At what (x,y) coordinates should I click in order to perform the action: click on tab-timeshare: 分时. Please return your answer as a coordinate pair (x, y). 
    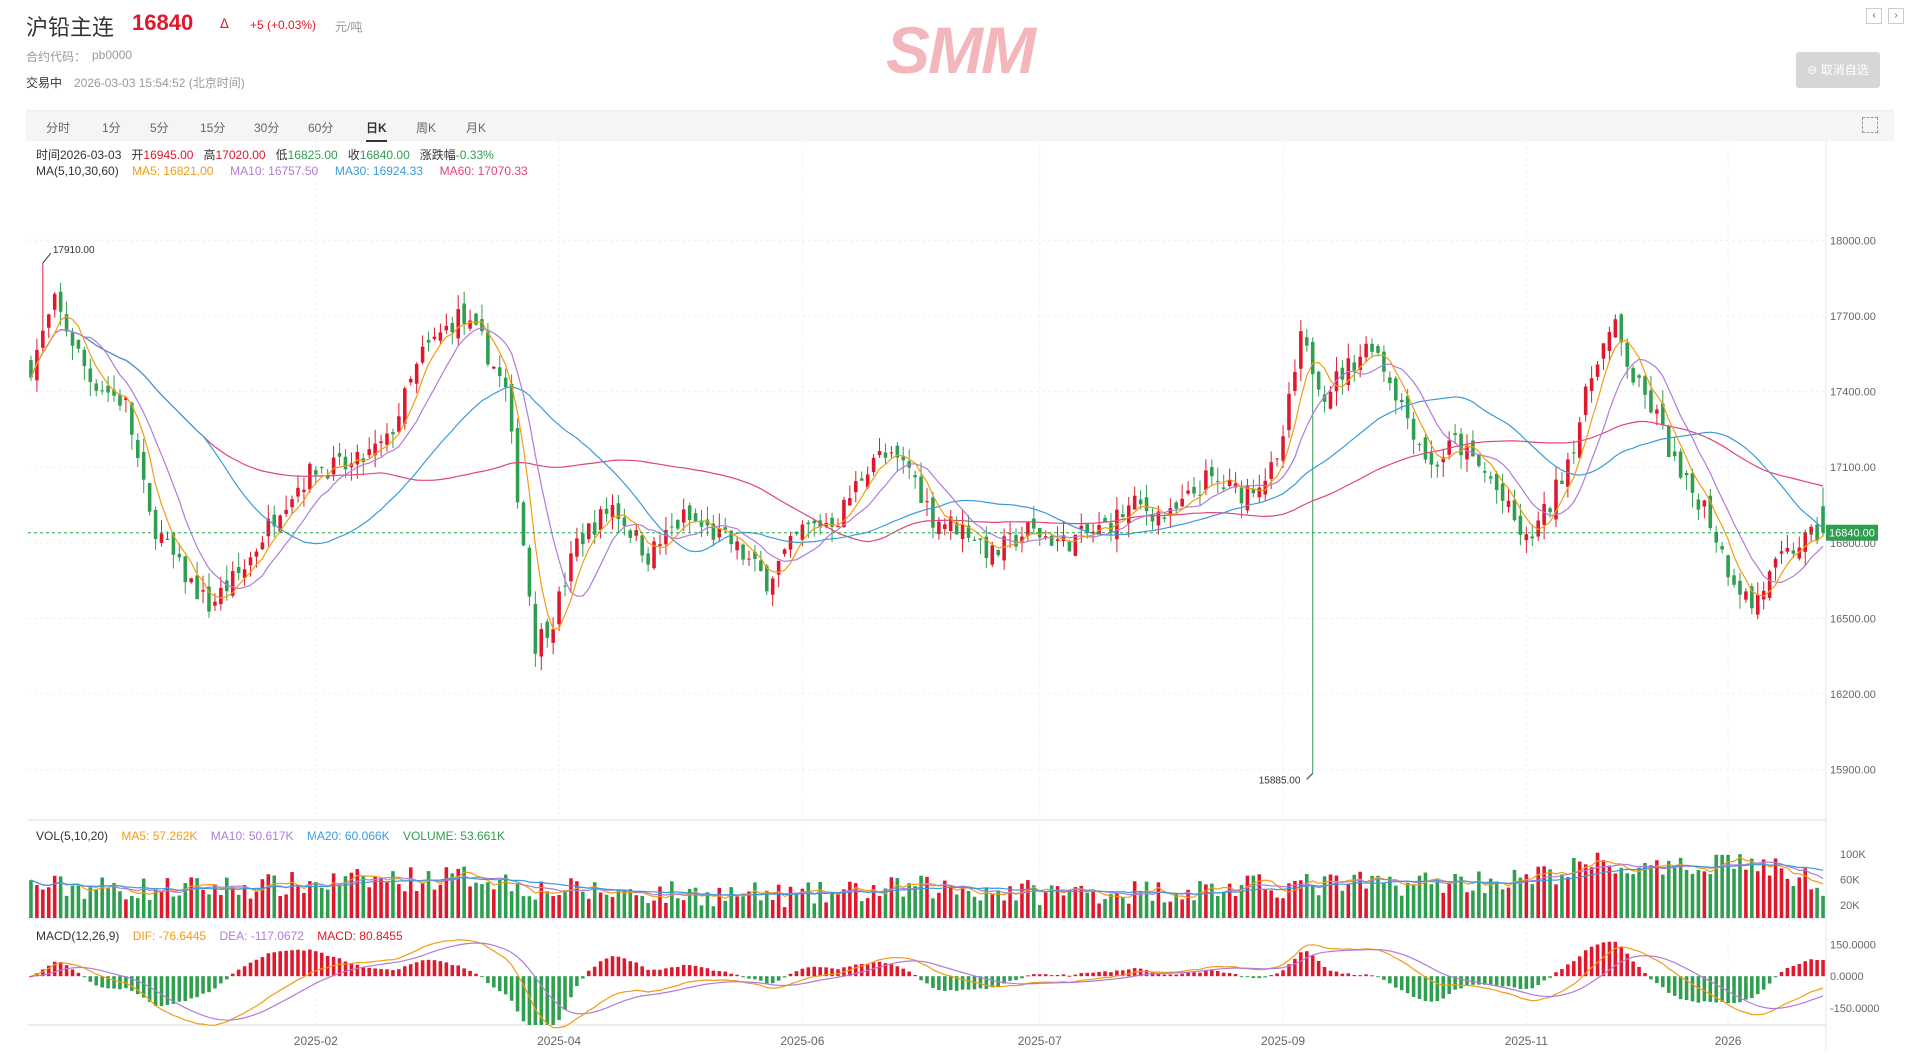
    Looking at the image, I should click on (58, 128).